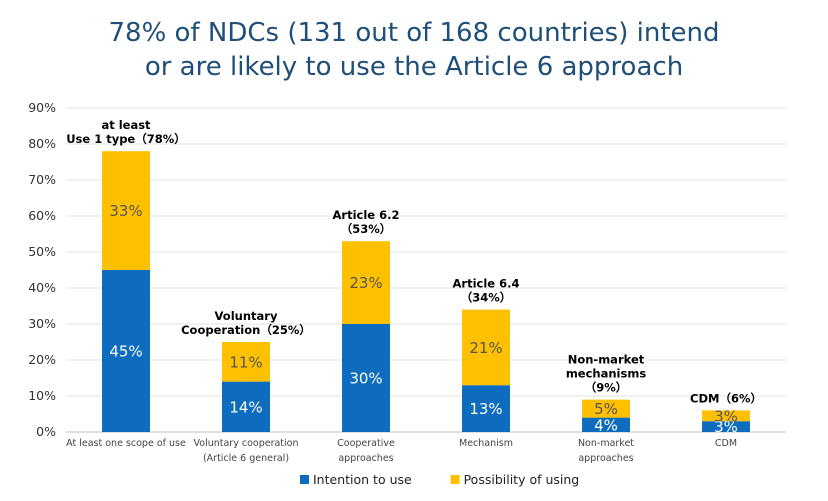 Image resolution: width=828 pixels, height=501 pixels. I want to click on bar-annotation: at least, so click(126, 125).